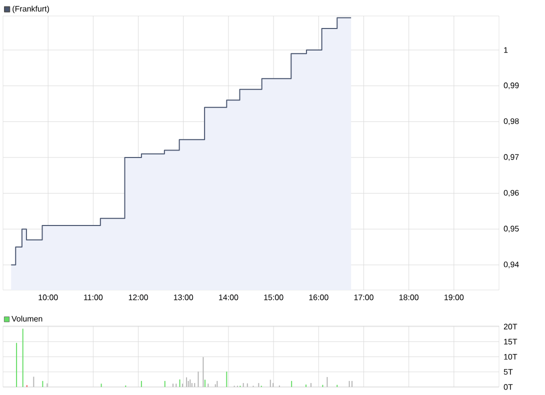 This screenshot has height=395, width=545. I want to click on y-tick-label: 0,94, so click(511, 265).